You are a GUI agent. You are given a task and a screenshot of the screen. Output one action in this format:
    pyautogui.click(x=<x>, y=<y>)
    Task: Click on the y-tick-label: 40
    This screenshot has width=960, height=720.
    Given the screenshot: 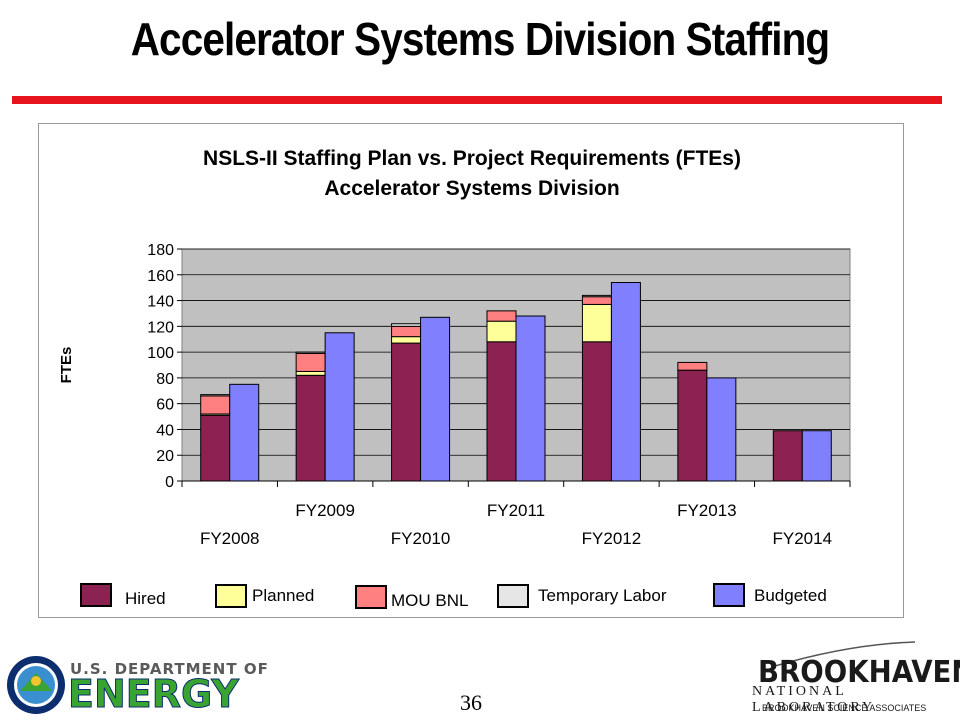 What is the action you would take?
    pyautogui.click(x=165, y=430)
    